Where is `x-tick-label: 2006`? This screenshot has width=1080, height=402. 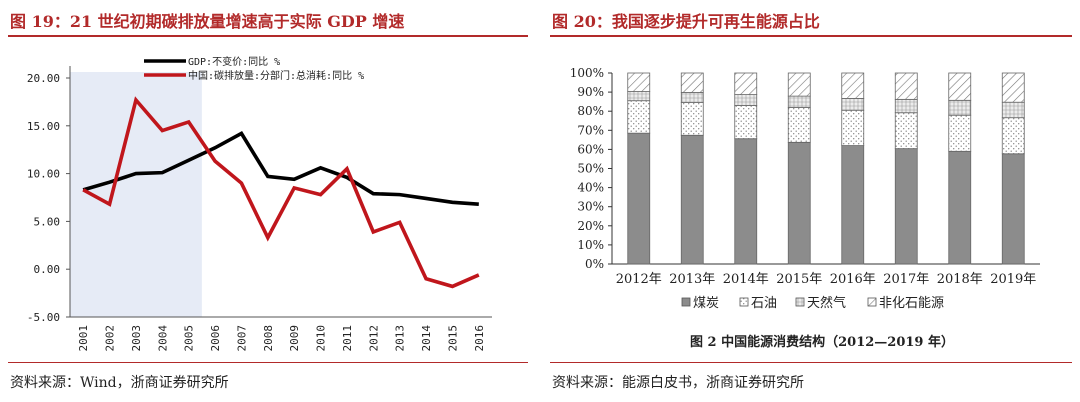 x-tick-label: 2006 is located at coordinates (215, 338).